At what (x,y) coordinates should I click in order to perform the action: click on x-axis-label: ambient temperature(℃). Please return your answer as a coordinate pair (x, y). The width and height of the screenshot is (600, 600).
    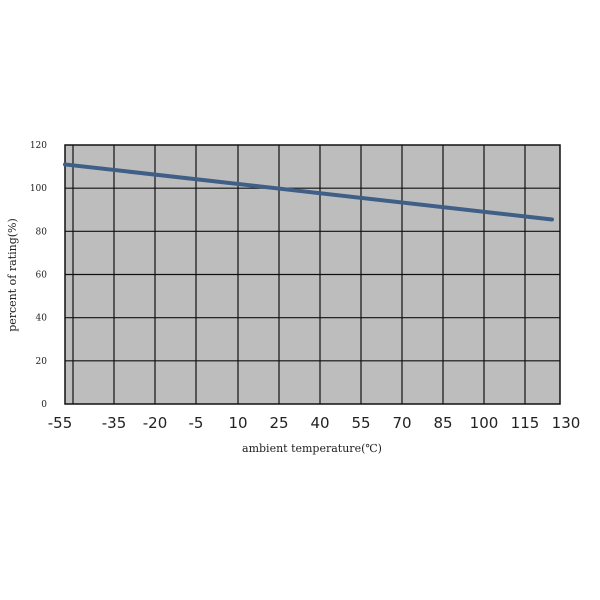
    Looking at the image, I should click on (312, 448).